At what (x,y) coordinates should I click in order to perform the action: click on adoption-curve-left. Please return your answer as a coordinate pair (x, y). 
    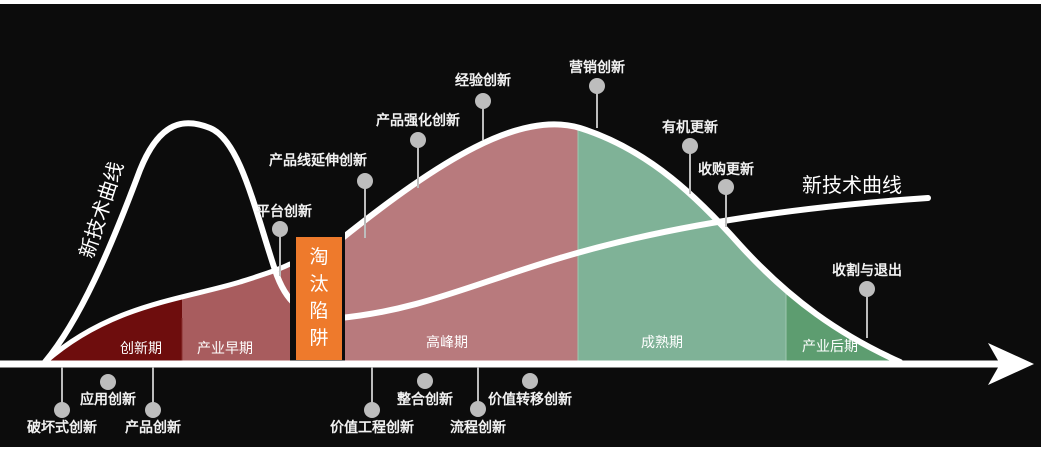
    Looking at the image, I should click on (167, 313).